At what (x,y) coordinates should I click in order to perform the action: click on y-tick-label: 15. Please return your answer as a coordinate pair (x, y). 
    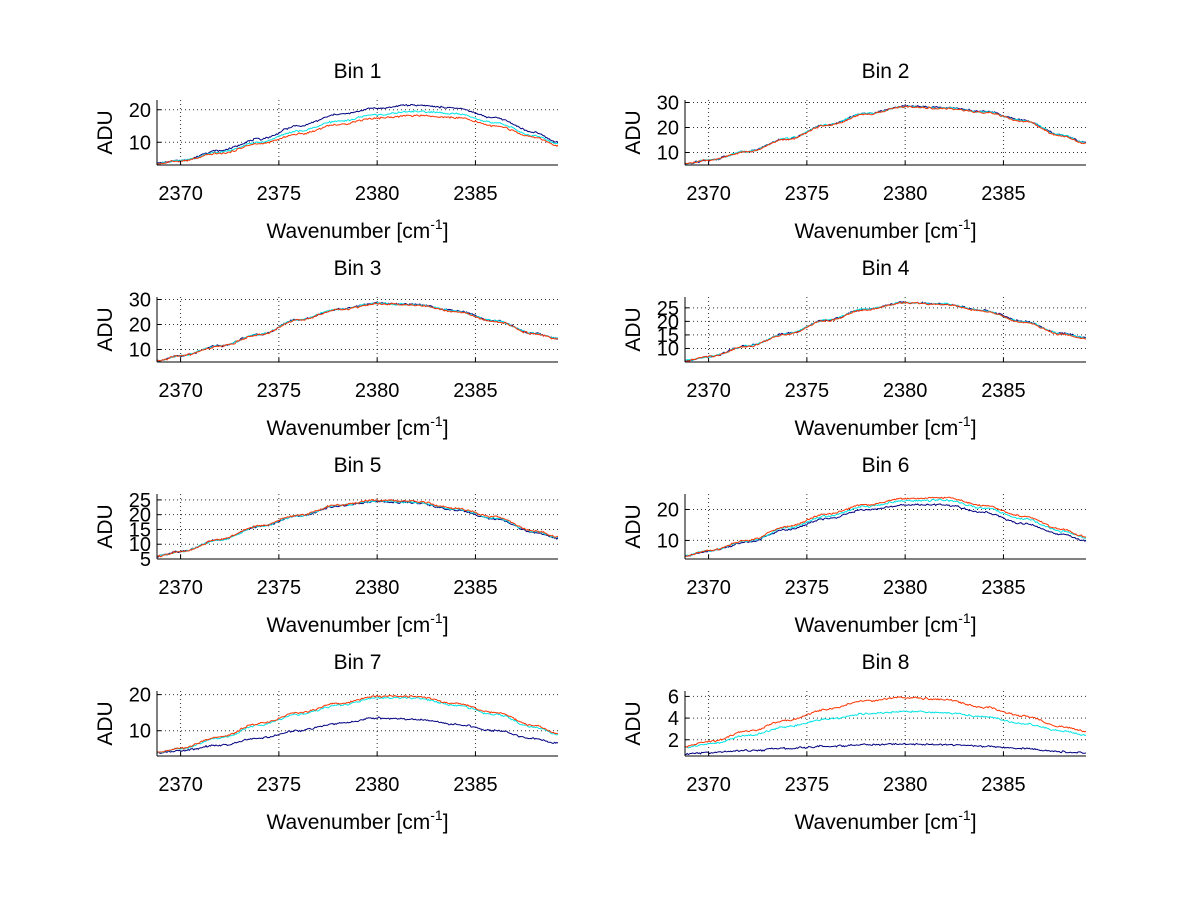
    Looking at the image, I should click on (668, 336).